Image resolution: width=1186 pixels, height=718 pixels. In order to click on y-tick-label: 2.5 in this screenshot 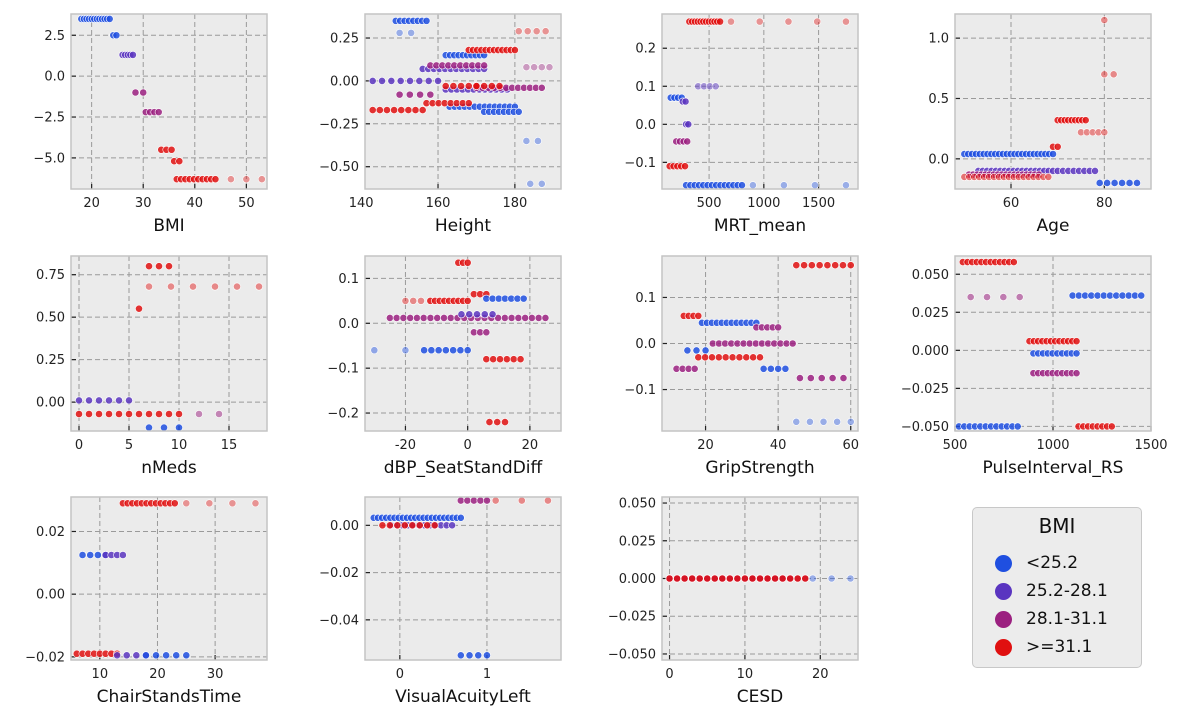, I will do `click(54, 36)`.